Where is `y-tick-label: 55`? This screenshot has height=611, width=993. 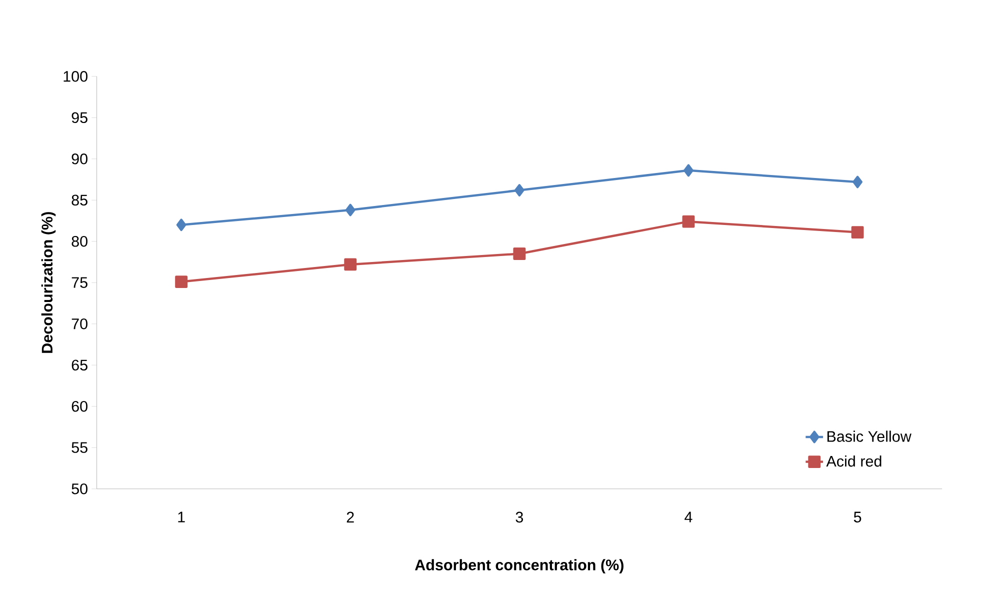
y-tick-label: 55 is located at coordinates (80, 447).